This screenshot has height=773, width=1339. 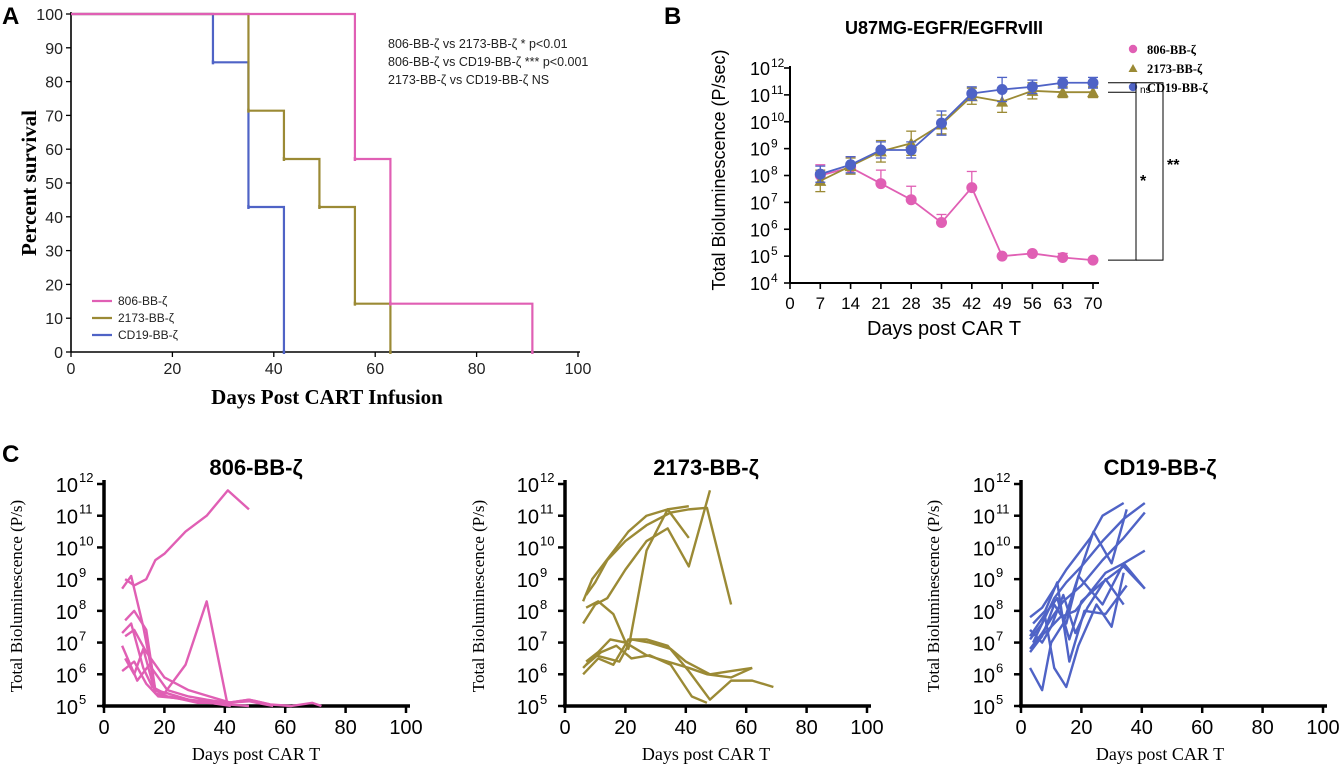 I want to click on c3-xtick-label: 100, so click(x=1322, y=728).